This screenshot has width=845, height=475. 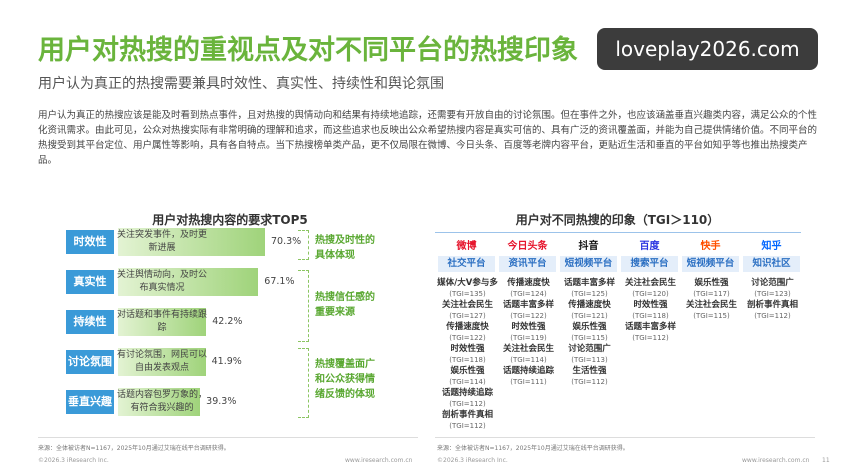 What do you see at coordinates (279, 281) in the screenshot?
I see `value-label: 67.1%` at bounding box center [279, 281].